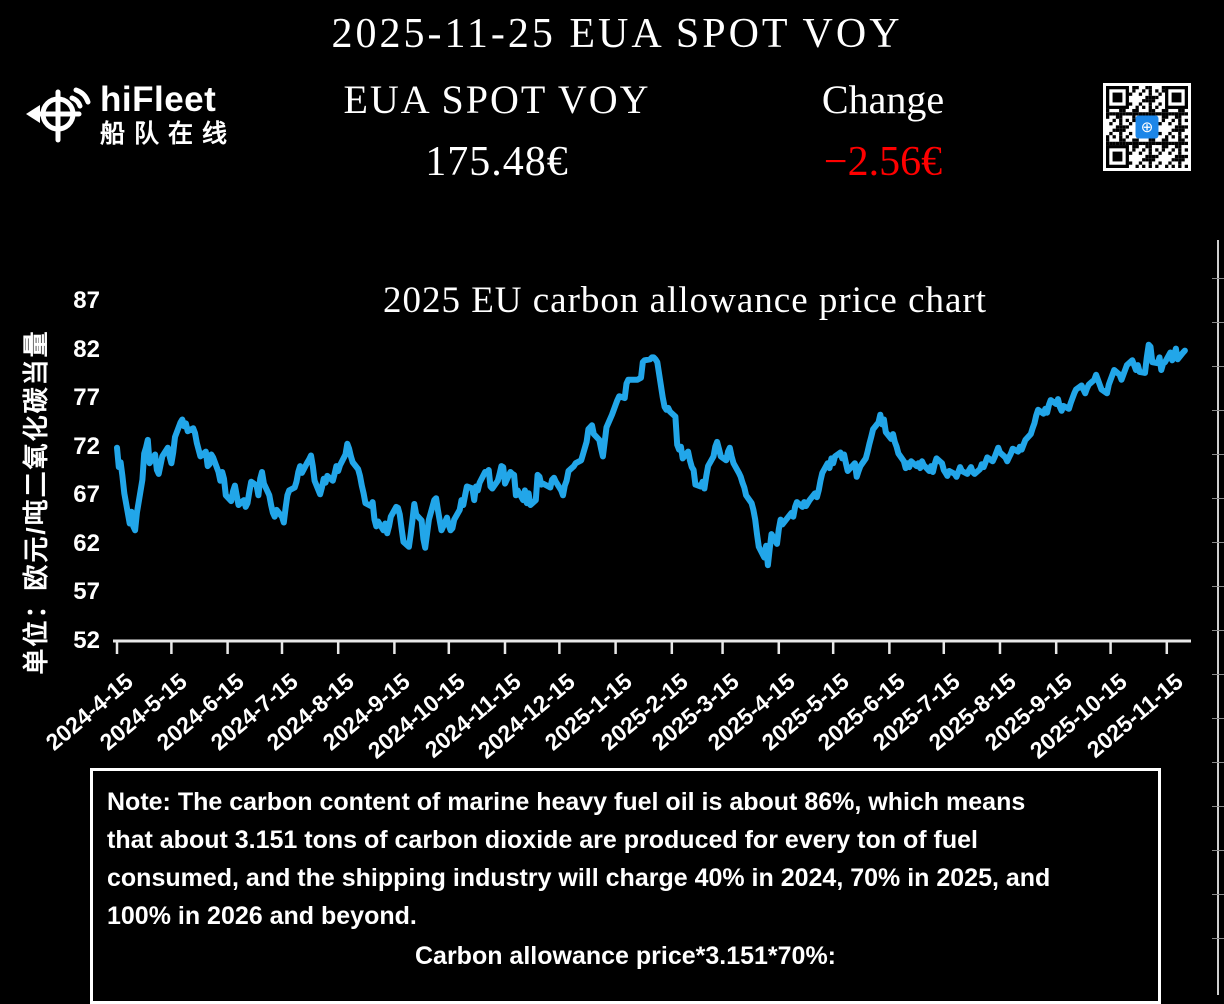 The width and height of the screenshot is (1224, 1004). Describe the element at coordinates (86, 446) in the screenshot. I see `y-tick-label: 72` at that location.